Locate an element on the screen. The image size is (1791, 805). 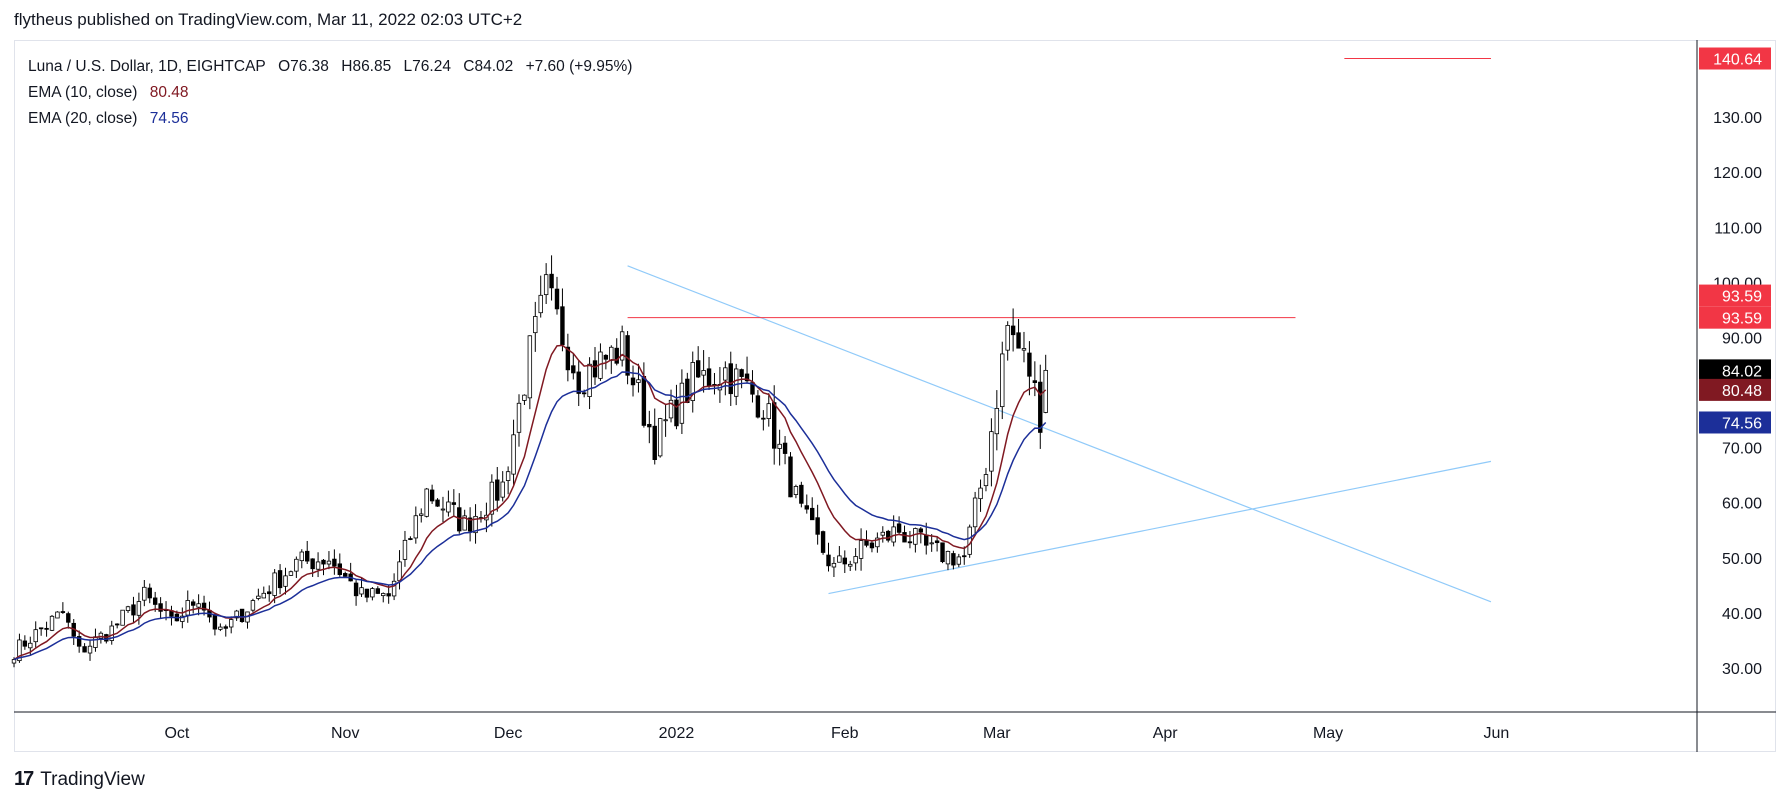
x-tick-label: 2022 is located at coordinates (677, 733).